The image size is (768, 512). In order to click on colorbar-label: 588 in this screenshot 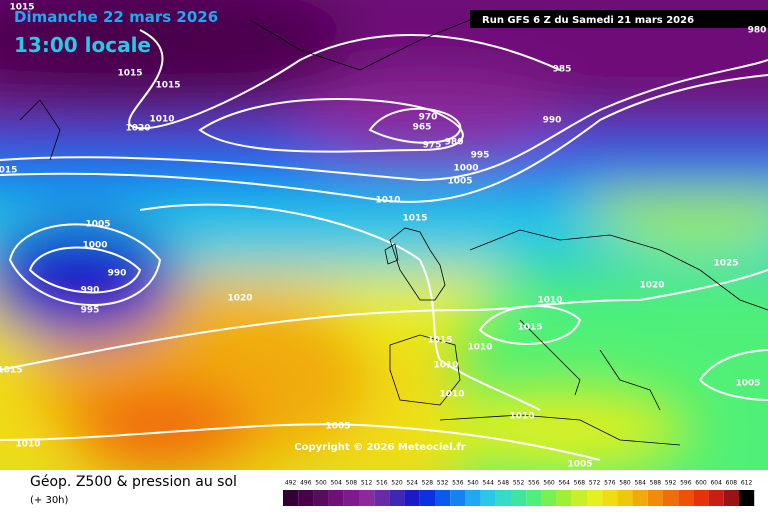, I will do `click(656, 483)`.